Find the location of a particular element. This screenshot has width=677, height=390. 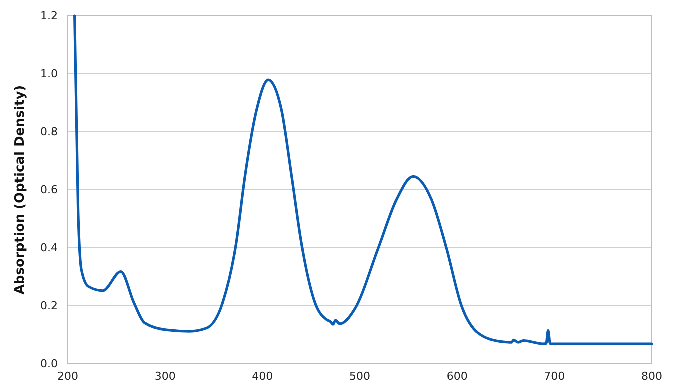

y-tick-label: 1.2 is located at coordinates (49, 16).